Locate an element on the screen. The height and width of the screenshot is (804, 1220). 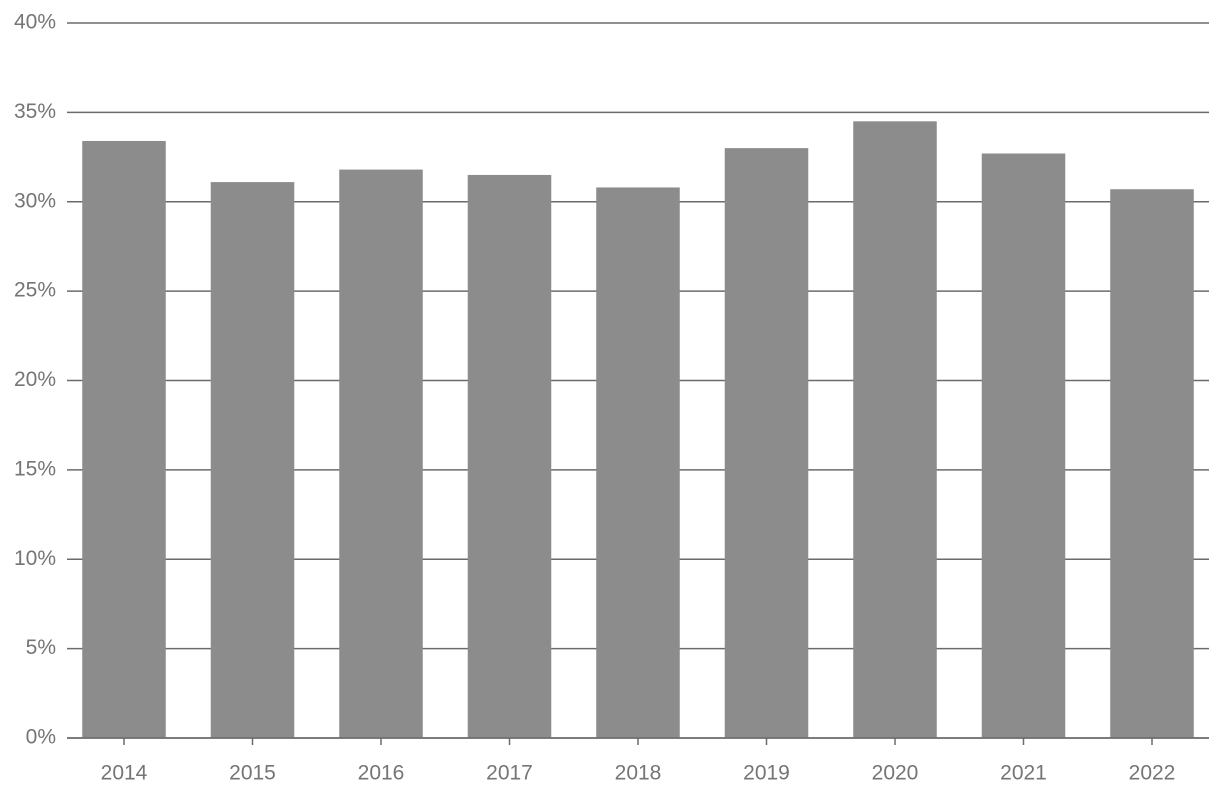
y-tick-label: 0% is located at coordinates (41, 737).